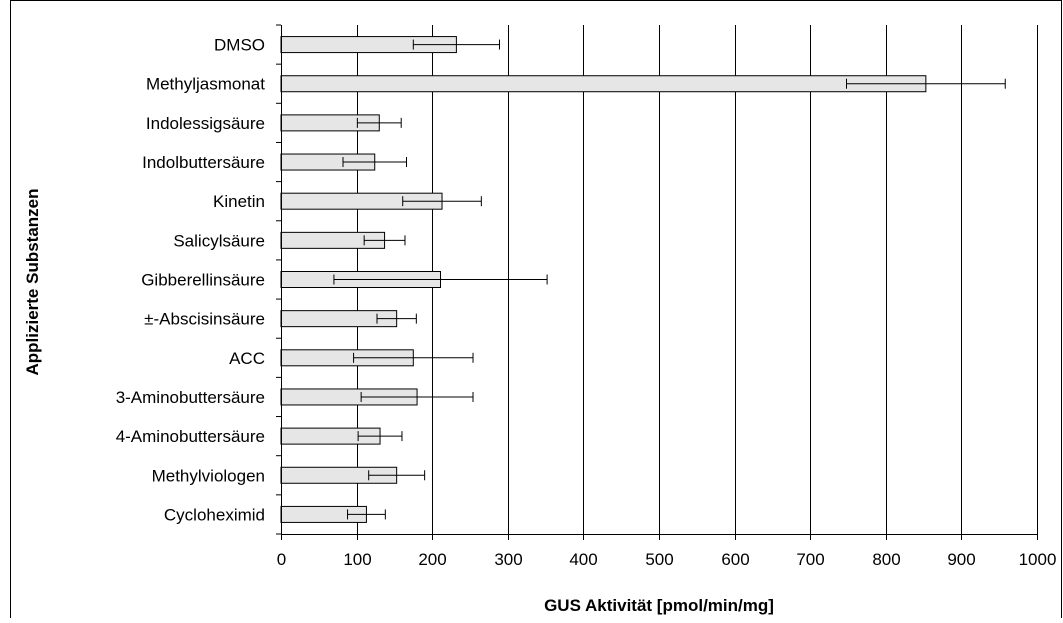  What do you see at coordinates (239, 201) in the screenshot?
I see `category-label: Kinetin` at bounding box center [239, 201].